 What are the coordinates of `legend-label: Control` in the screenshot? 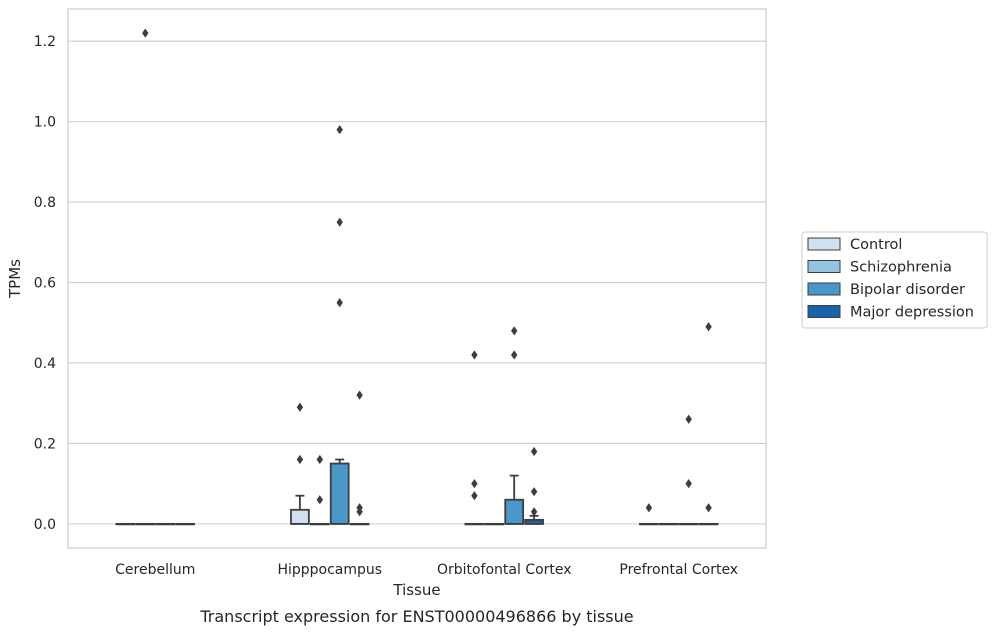 It's located at (876, 245).